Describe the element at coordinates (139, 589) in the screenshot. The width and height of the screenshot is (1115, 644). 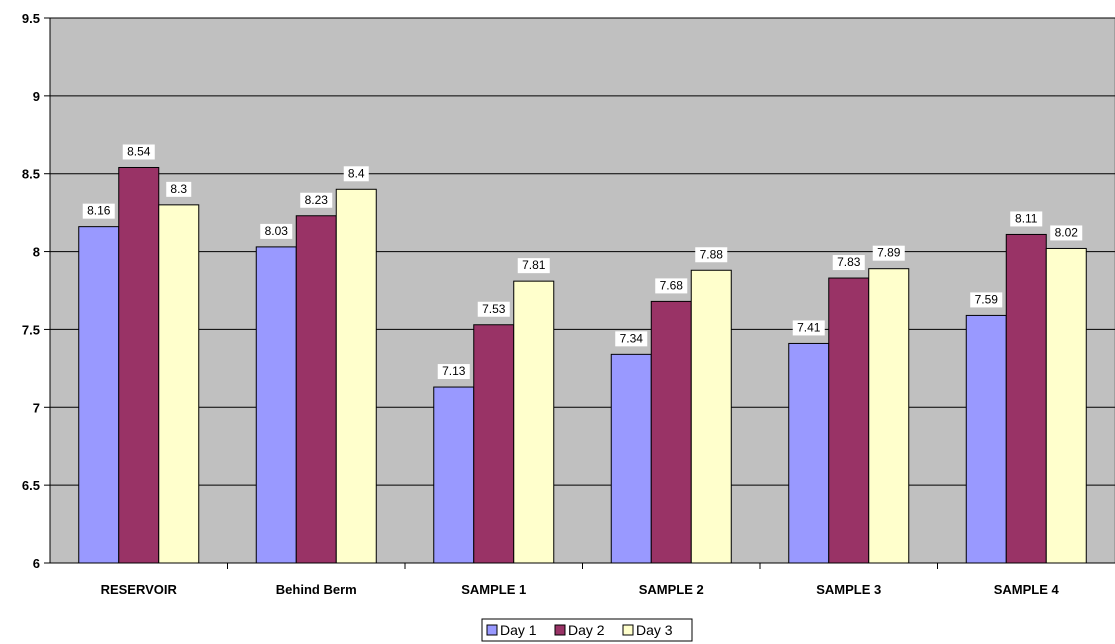
I see `category-label: RESERVOIR` at that location.